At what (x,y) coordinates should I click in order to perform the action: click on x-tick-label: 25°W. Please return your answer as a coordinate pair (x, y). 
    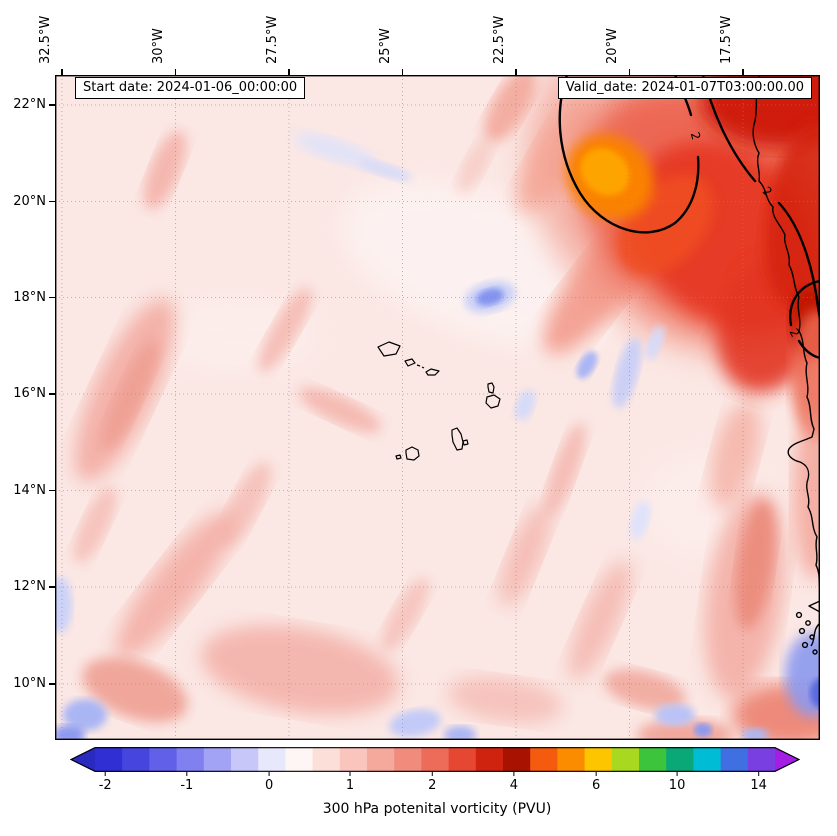
    Looking at the image, I should click on (385, 46).